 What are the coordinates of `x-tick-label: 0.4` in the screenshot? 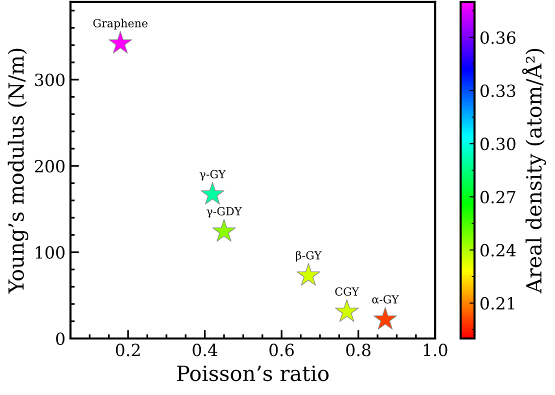 It's located at (205, 350).